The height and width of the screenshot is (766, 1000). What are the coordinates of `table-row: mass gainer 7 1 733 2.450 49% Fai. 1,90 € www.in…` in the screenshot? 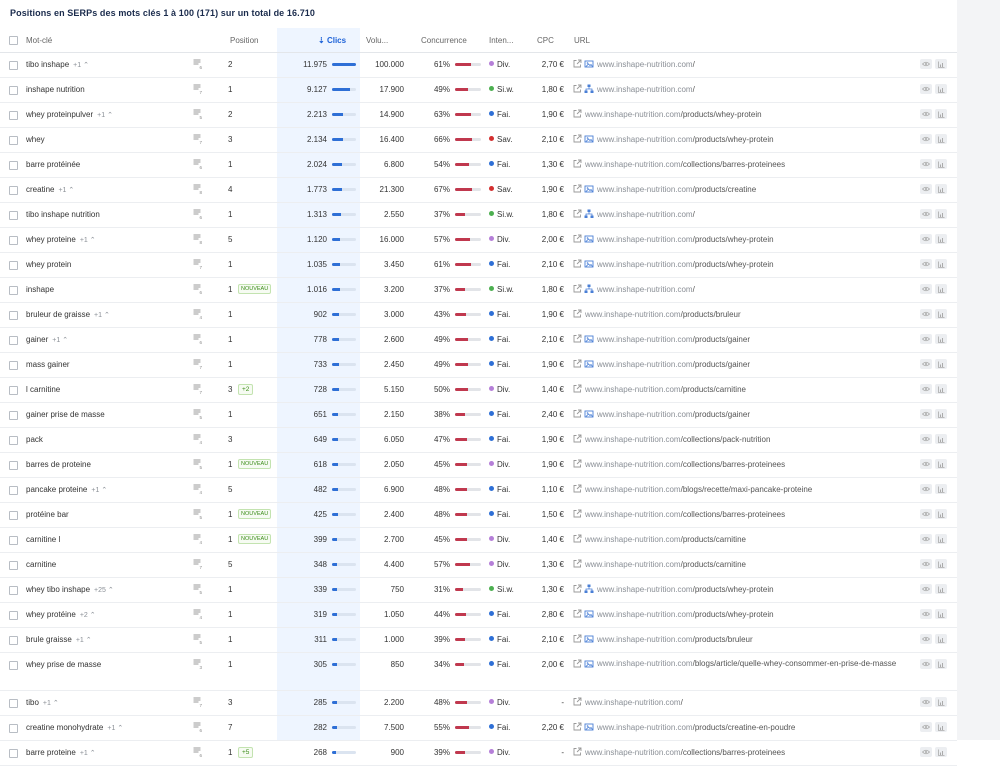 It's located at (478, 365).